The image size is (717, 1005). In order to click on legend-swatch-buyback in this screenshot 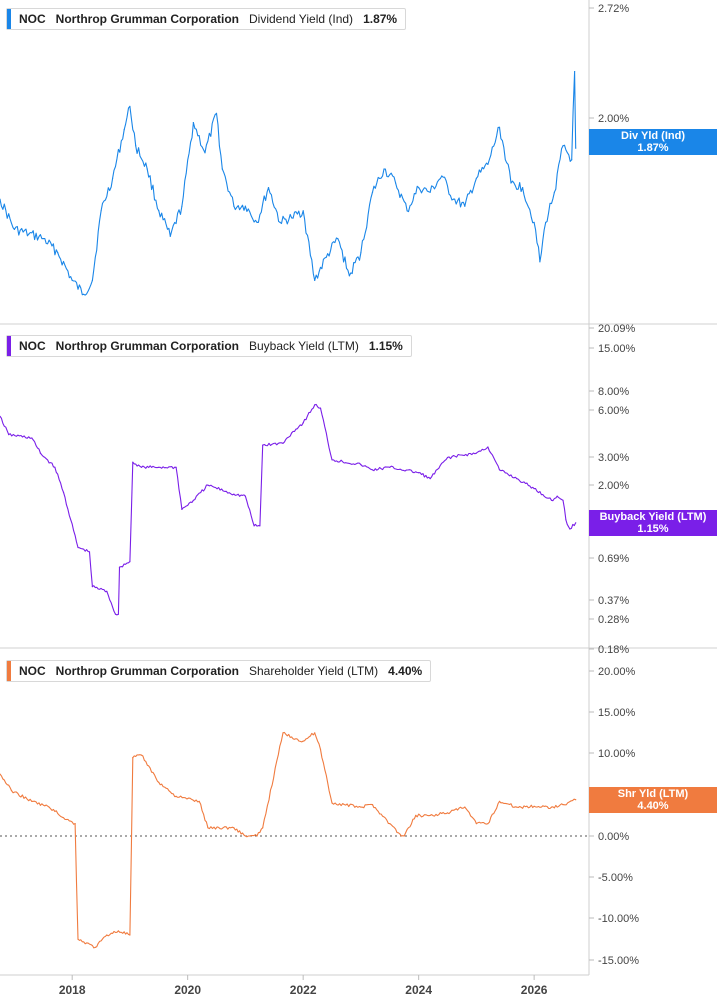, I will do `click(9, 346)`.